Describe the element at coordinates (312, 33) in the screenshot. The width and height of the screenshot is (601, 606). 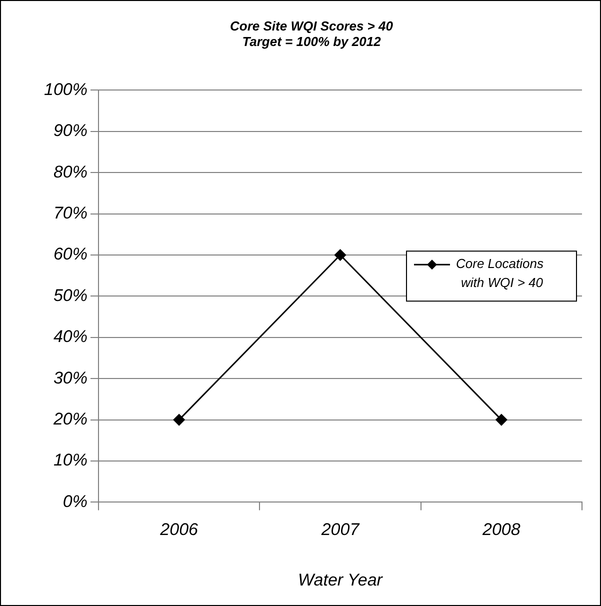
I see `chart-title: Core Site WQI Scores > 40 Target = 100% by 2012` at that location.